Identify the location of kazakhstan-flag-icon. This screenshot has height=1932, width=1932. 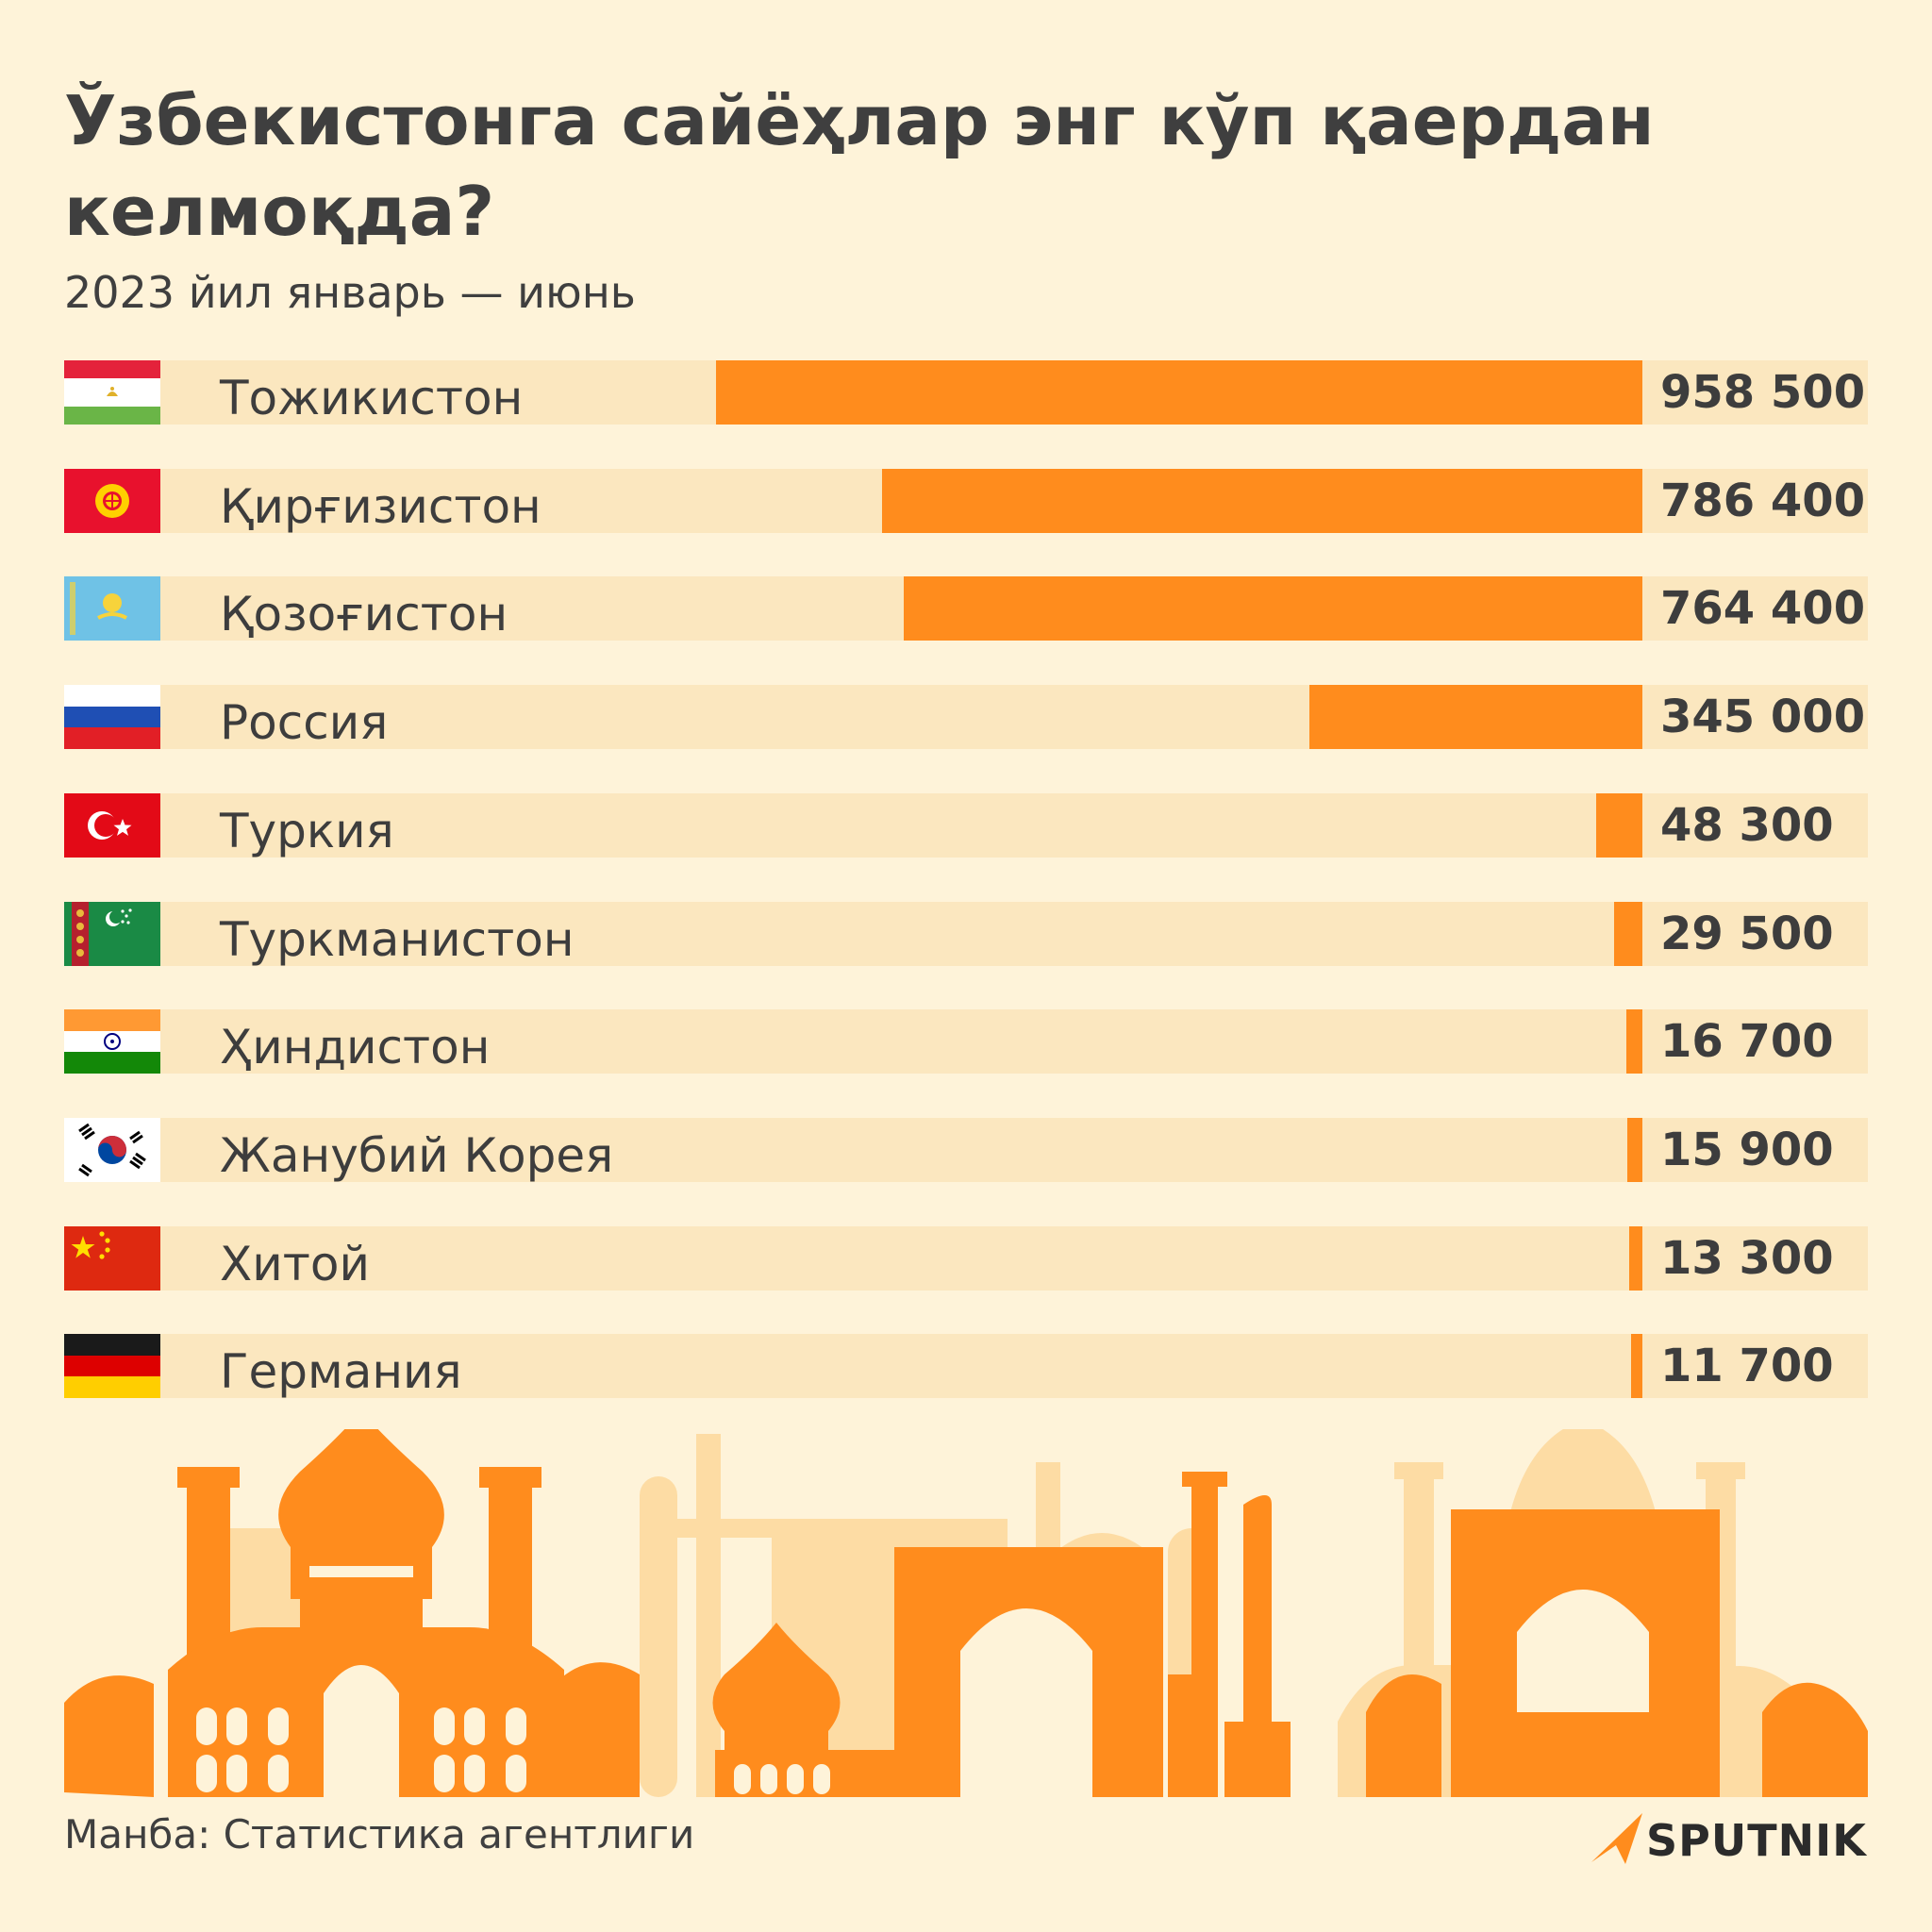
(112, 609).